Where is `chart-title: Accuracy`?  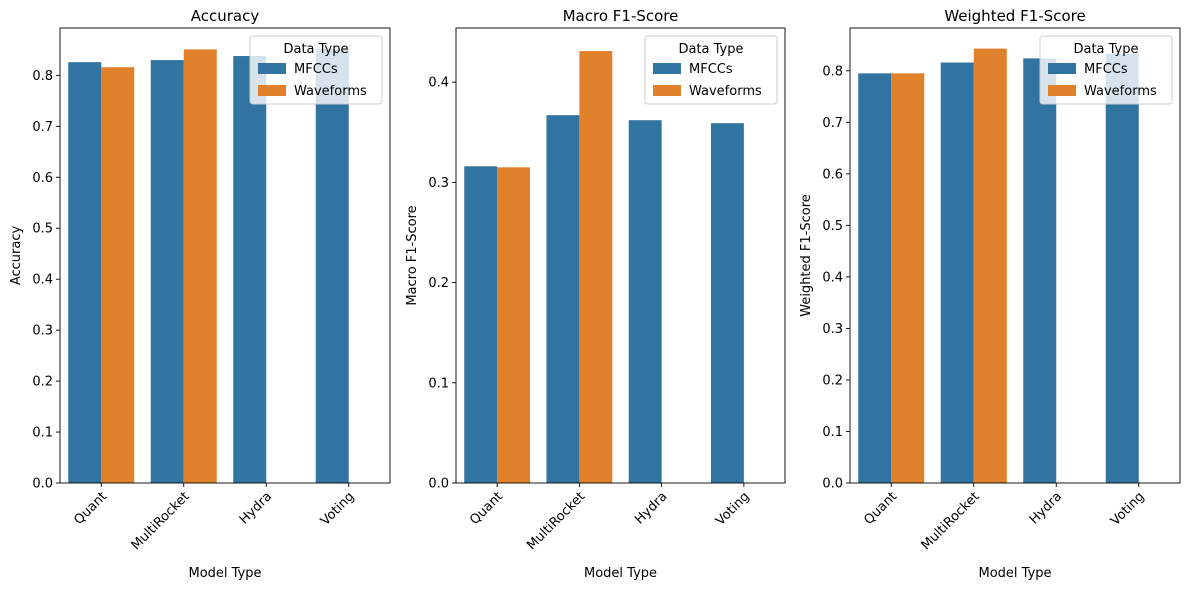
chart-title: Accuracy is located at coordinates (225, 16).